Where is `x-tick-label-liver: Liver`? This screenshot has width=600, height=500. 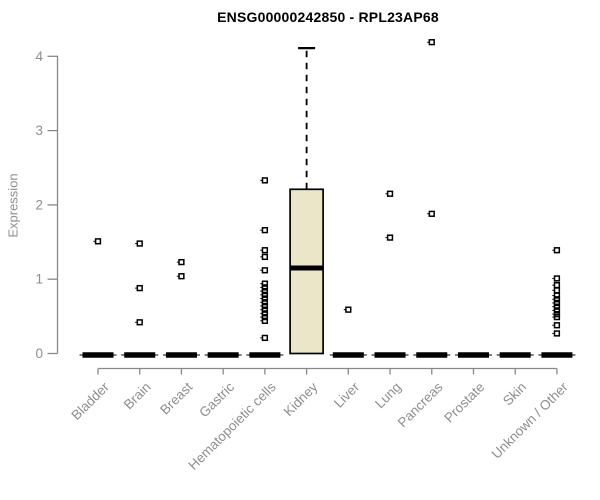 x-tick-label-liver: Liver is located at coordinates (347, 395).